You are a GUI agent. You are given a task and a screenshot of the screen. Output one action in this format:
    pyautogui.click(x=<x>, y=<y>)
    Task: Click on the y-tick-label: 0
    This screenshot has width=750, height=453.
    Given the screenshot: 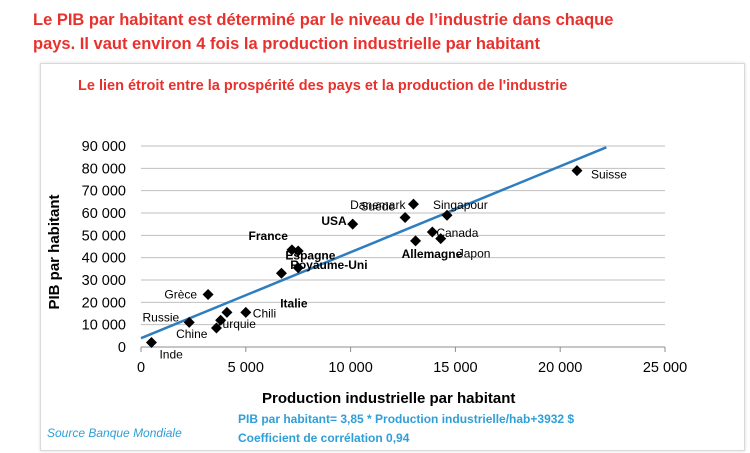 What is the action you would take?
    pyautogui.click(x=122, y=348)
    